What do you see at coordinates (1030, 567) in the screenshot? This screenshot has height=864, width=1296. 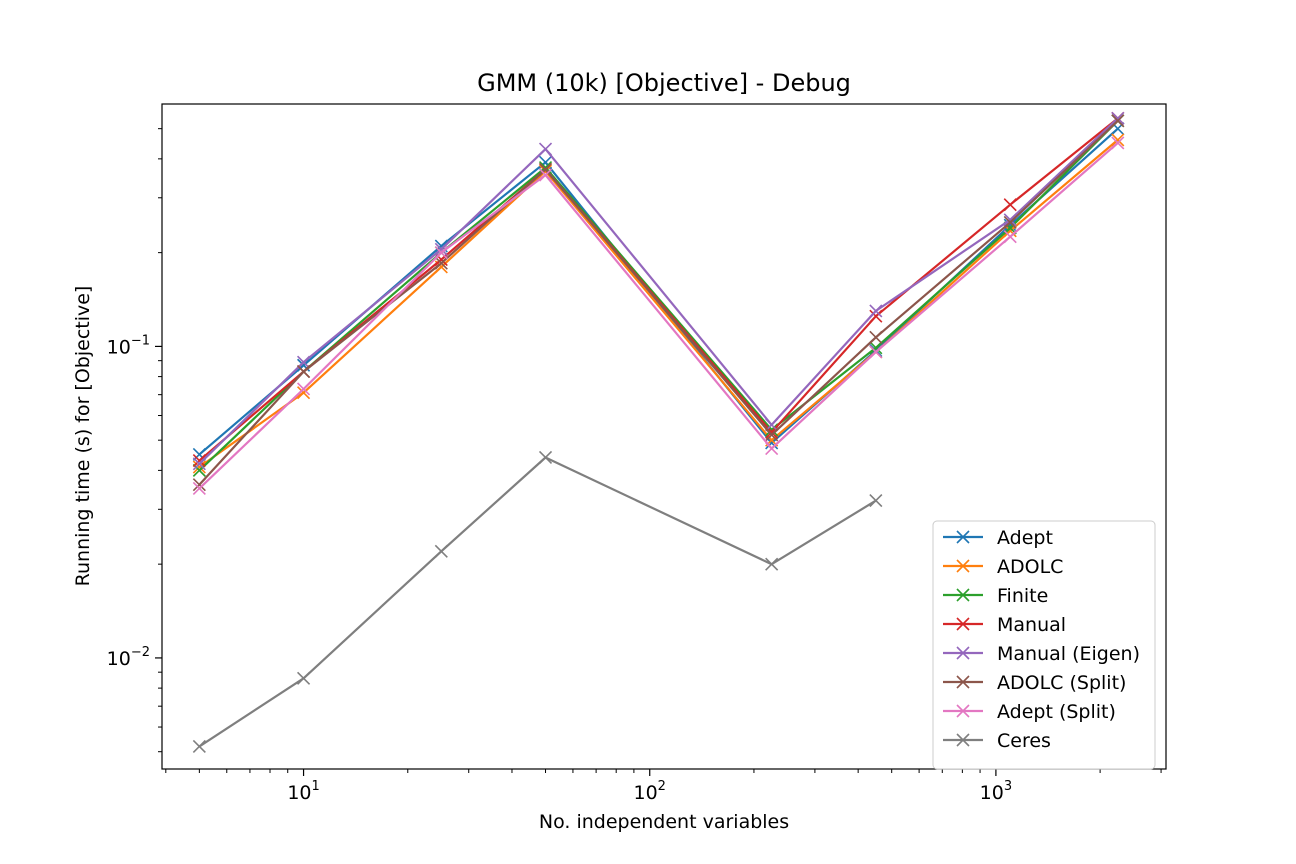 I see `legend-label: ADOLC` at bounding box center [1030, 567].